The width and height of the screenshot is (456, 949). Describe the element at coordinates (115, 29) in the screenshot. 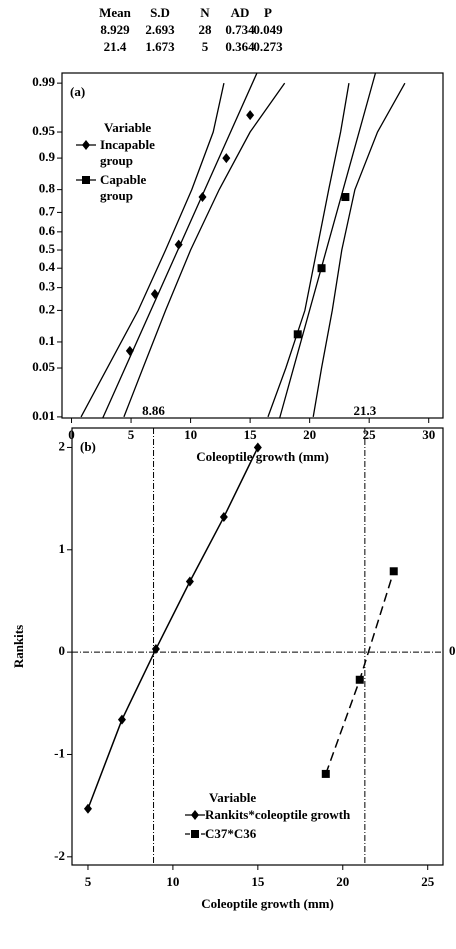

I see `stats-cell: 8.929` at that location.